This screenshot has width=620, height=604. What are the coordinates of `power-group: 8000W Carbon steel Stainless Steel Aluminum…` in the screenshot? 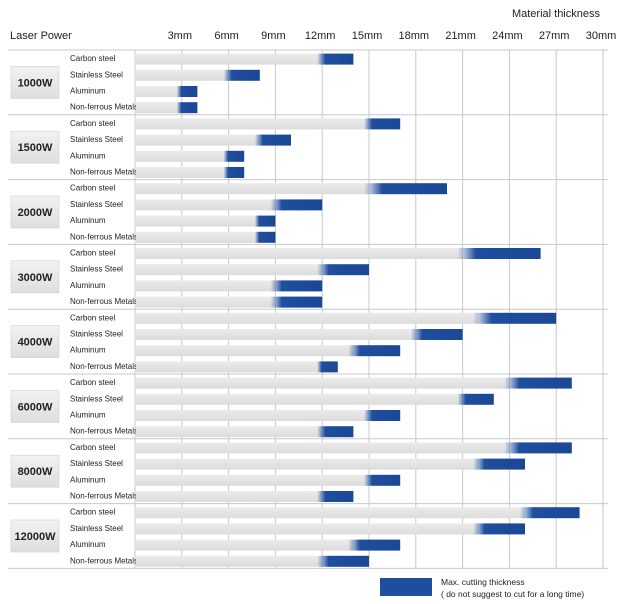 It's located at (291, 472).